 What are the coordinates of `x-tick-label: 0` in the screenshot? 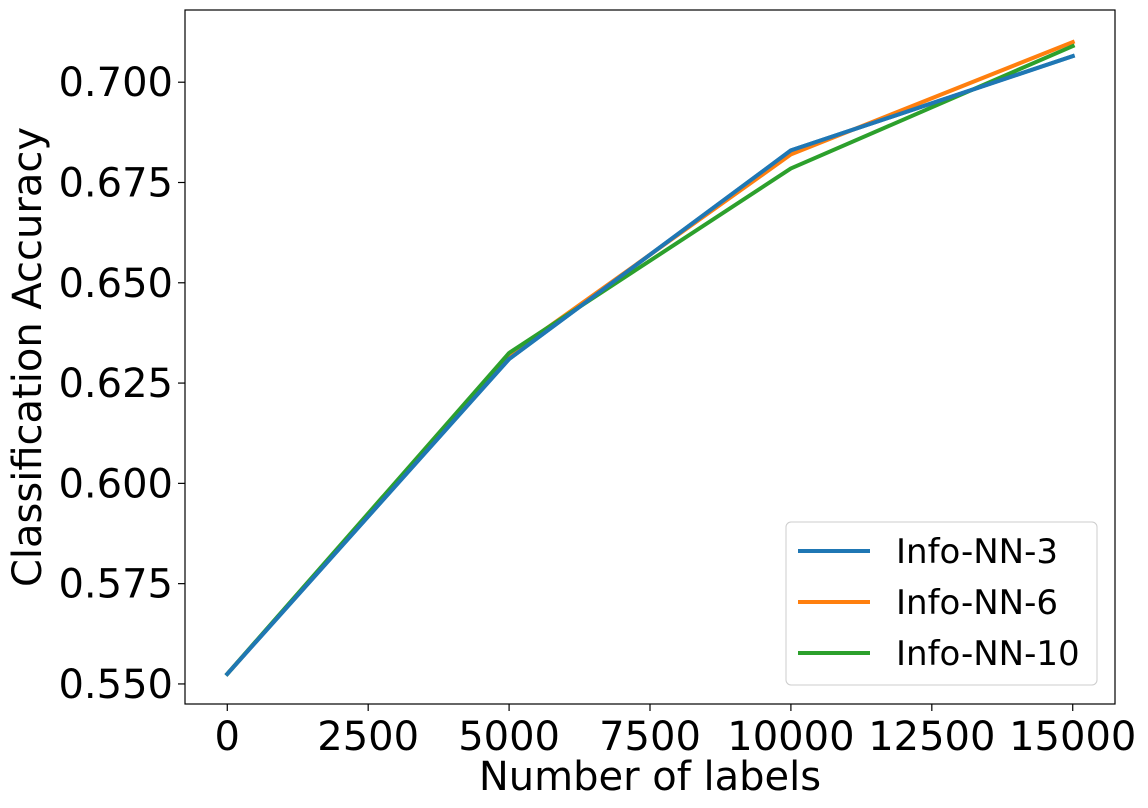 It's located at (227, 737).